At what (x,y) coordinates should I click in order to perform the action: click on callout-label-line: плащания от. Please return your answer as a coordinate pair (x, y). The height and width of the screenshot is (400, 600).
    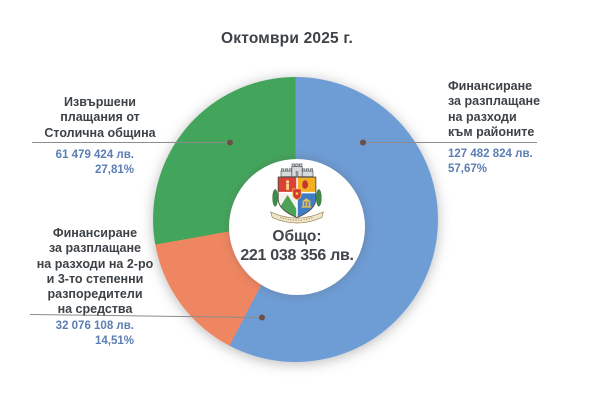
    Looking at the image, I should click on (100, 117).